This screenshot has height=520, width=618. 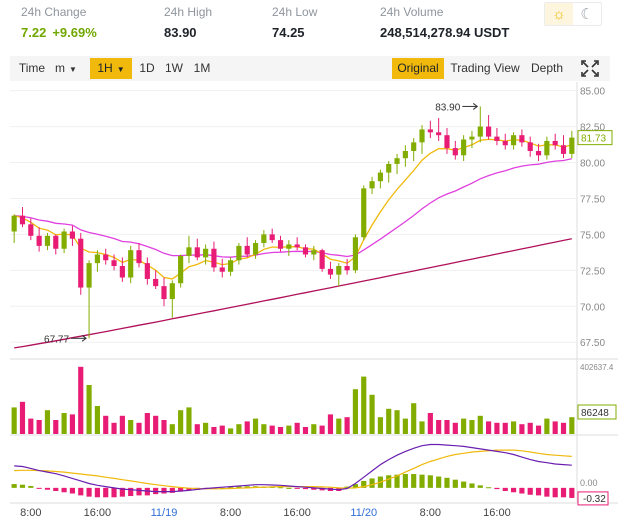 I want to click on current-volume-label: 86248, so click(x=595, y=413).